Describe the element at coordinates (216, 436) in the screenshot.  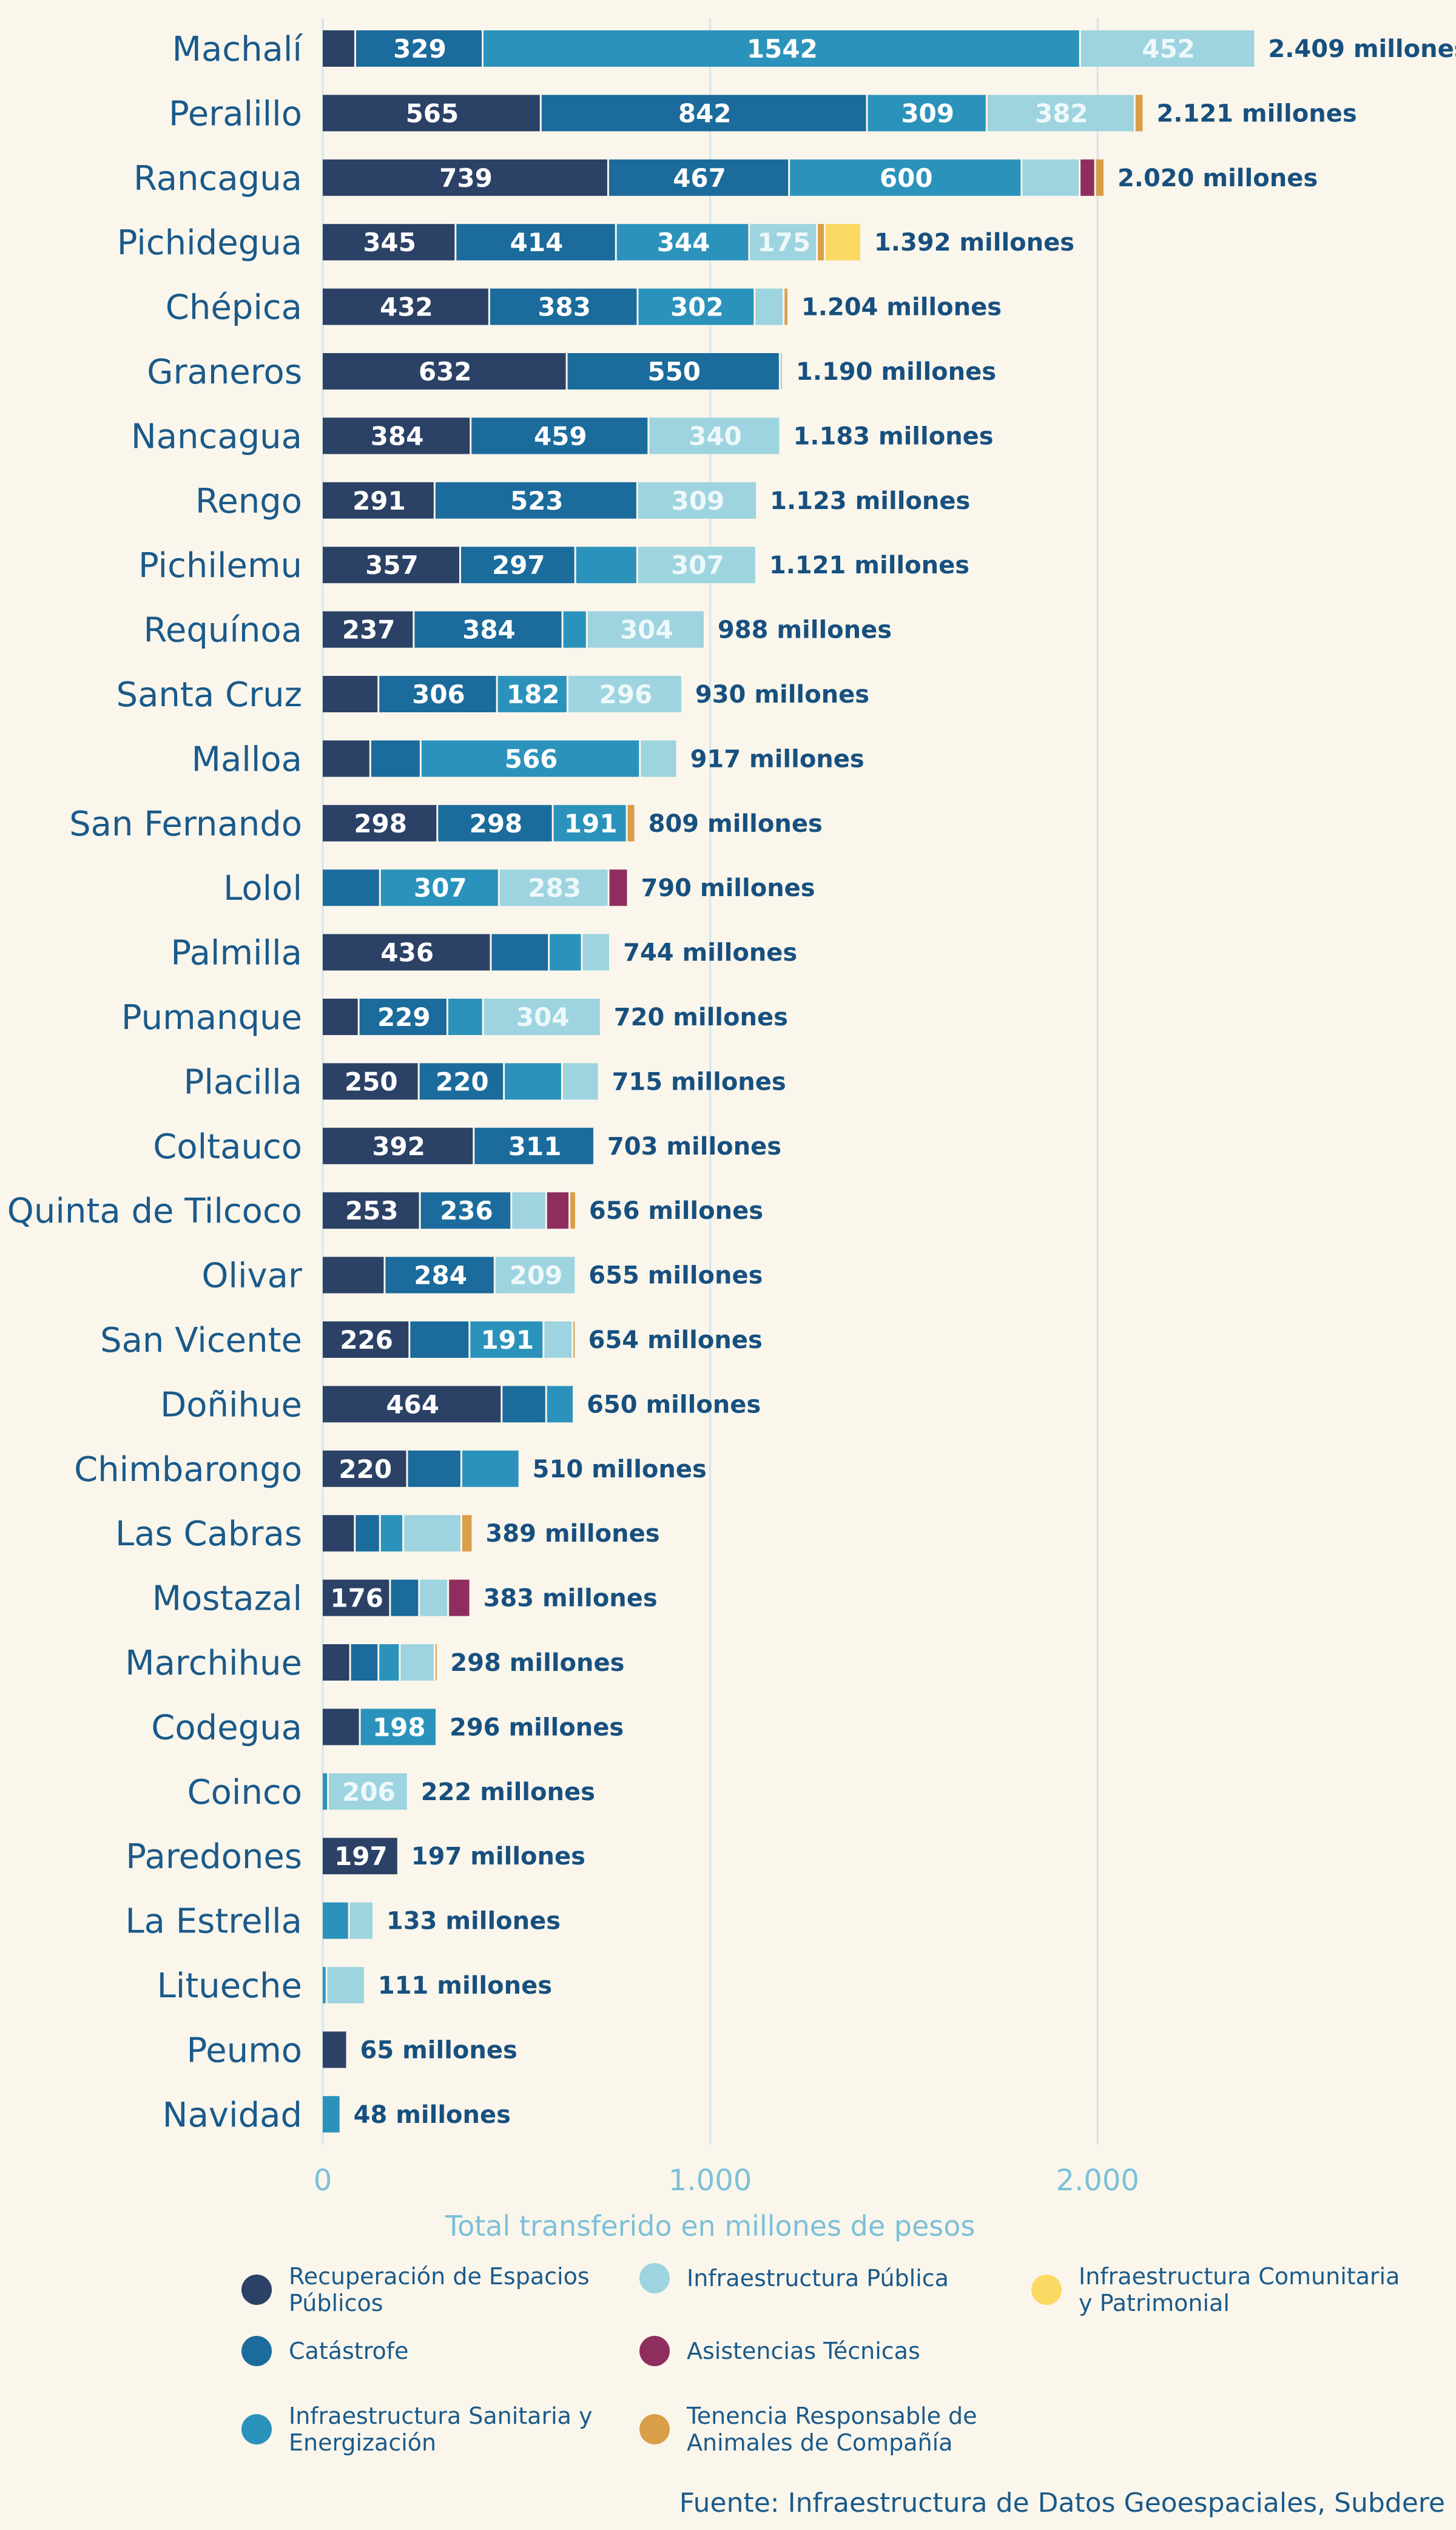
I see `category-label: Nancagua` at that location.